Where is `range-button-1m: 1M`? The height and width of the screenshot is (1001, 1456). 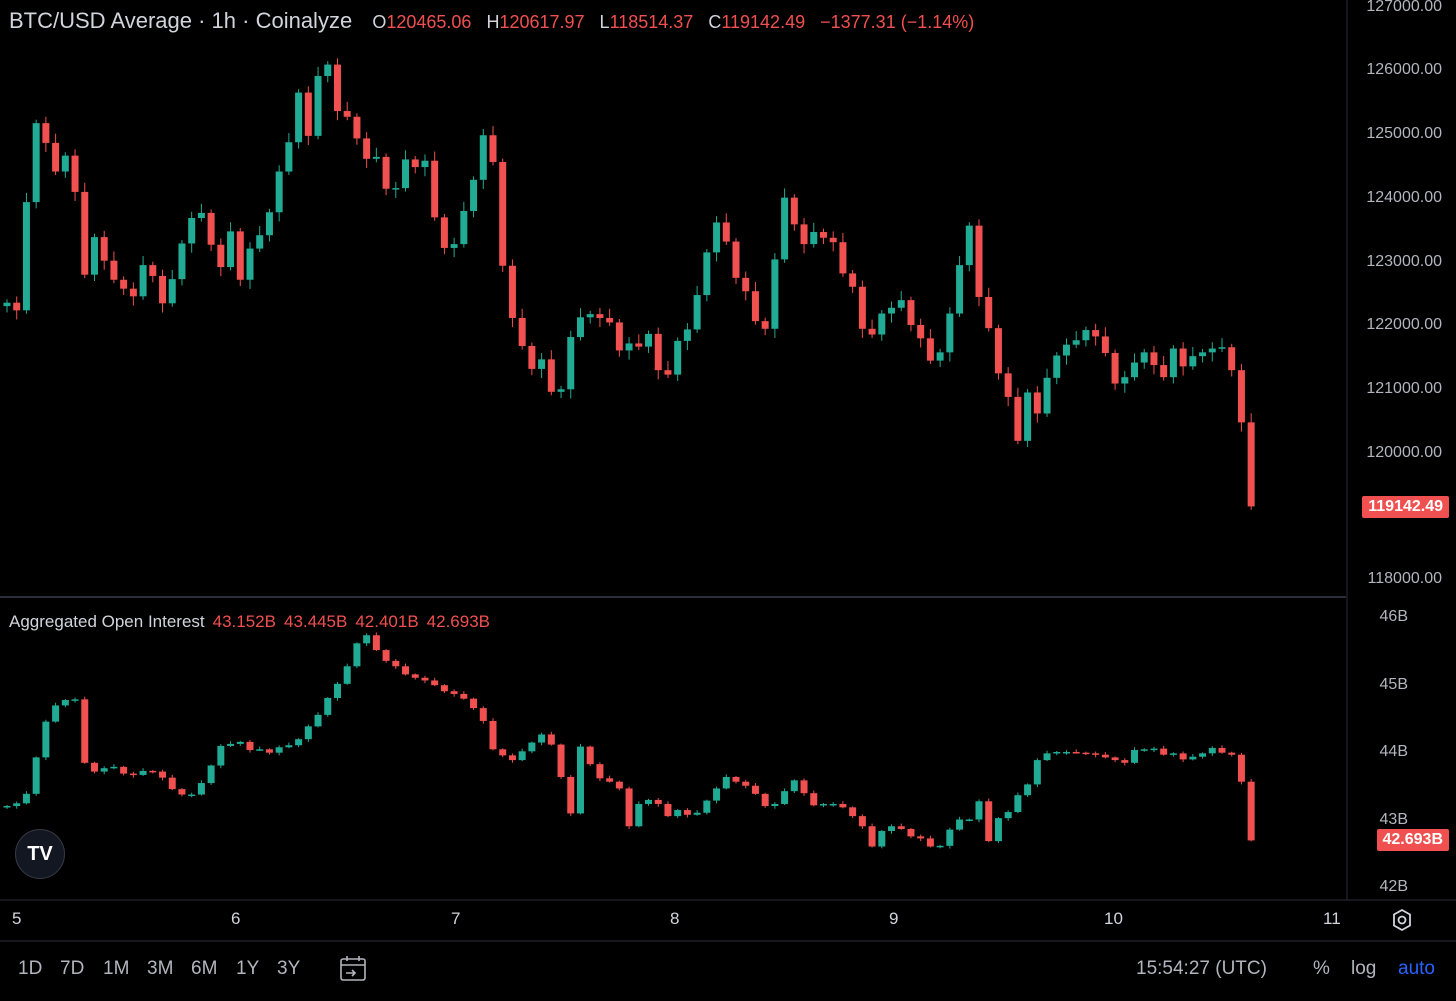 range-button-1m: 1M is located at coordinates (116, 968).